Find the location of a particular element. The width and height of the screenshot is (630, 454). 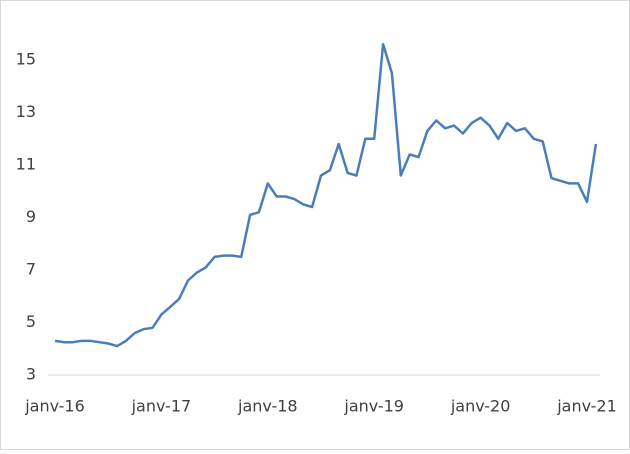

y-tick-label: 13 is located at coordinates (26, 111).